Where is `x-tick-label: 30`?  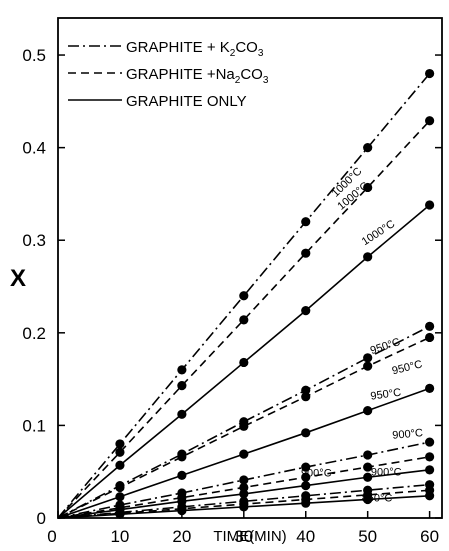 x-tick-label: 30 is located at coordinates (243, 536).